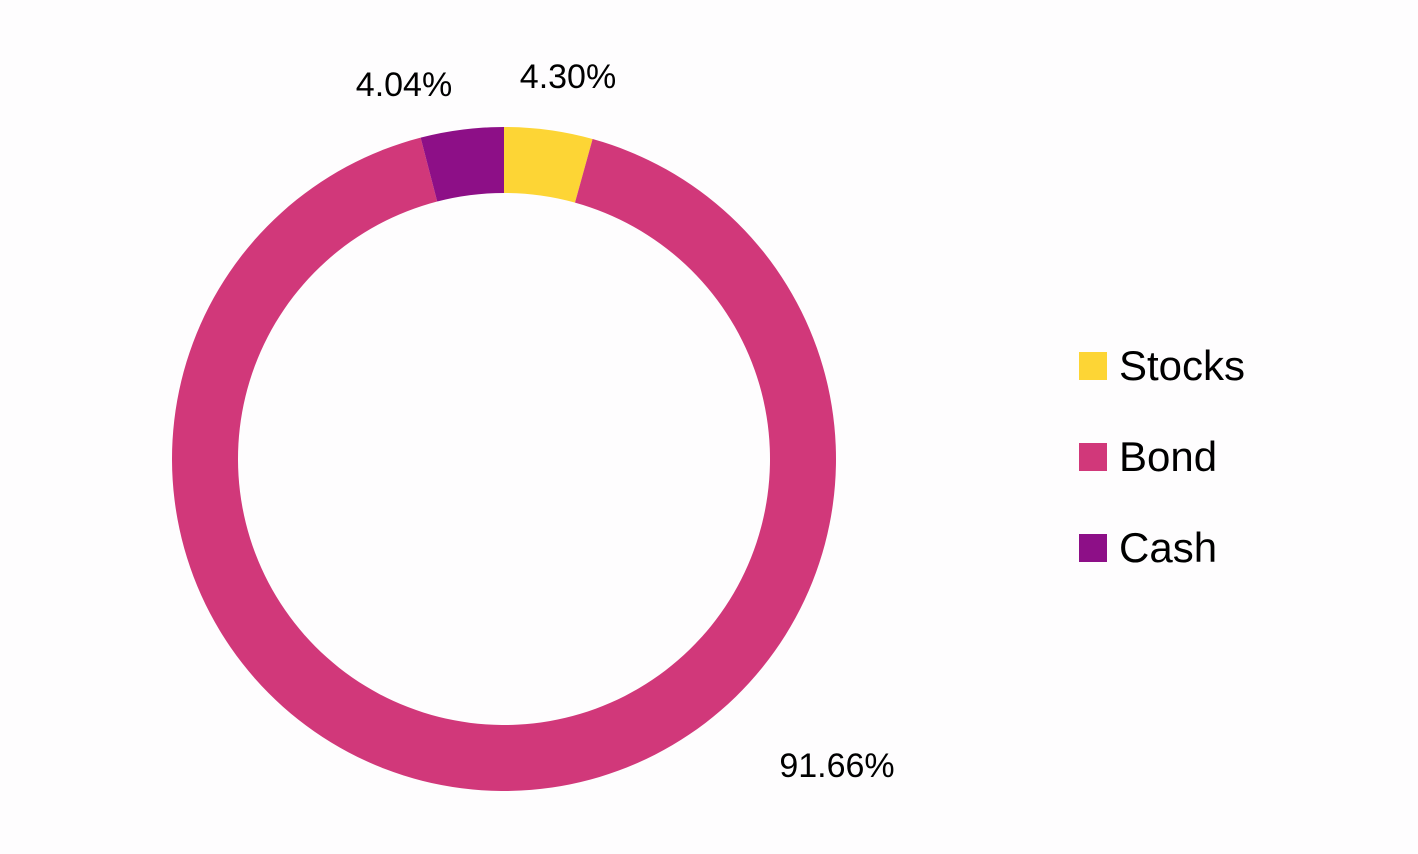 This screenshot has height=854, width=1418. I want to click on legend-label-cash: Cash, so click(1168, 547).